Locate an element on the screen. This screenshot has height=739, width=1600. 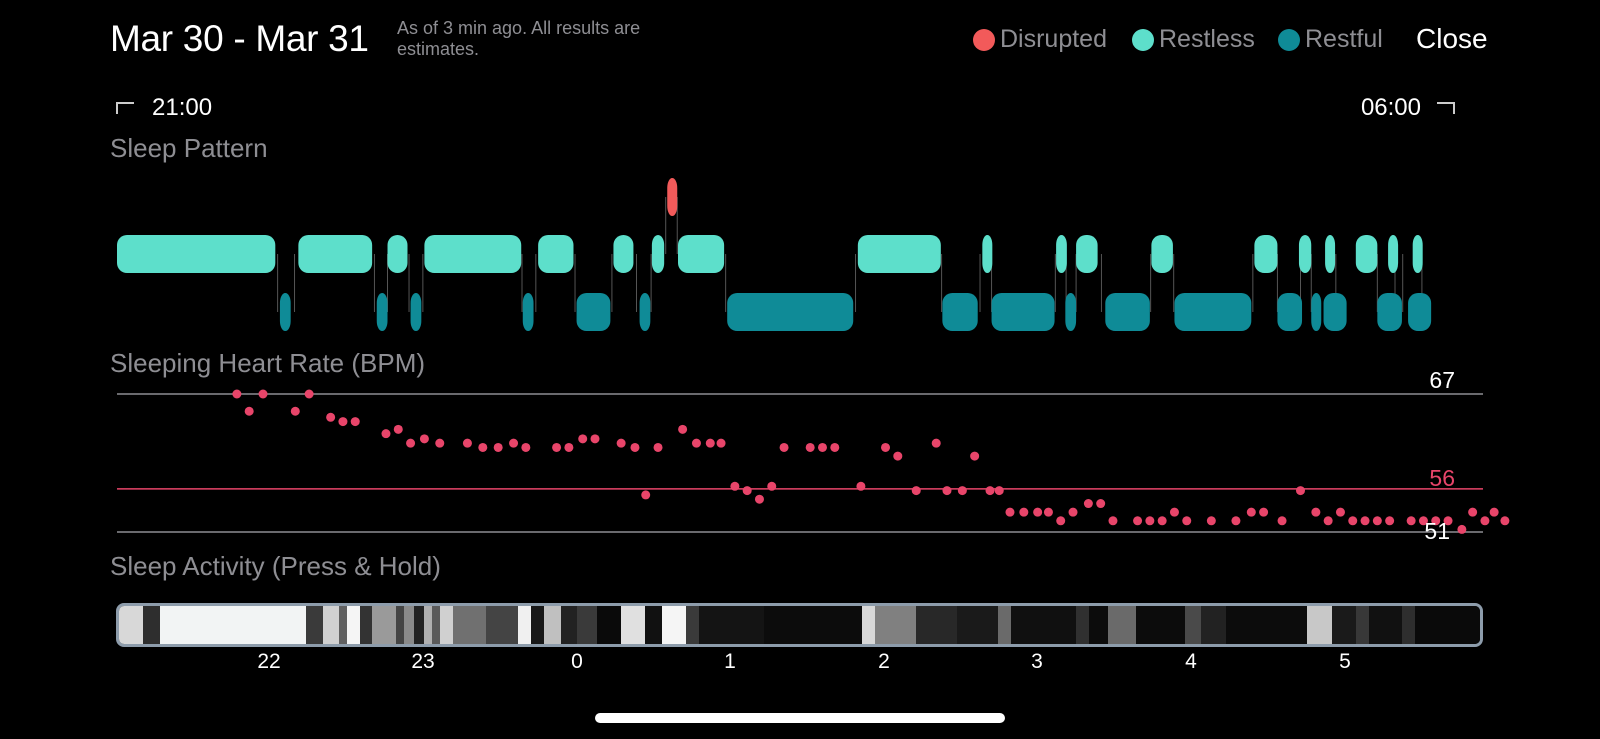
legend-label: Restful is located at coordinates (1344, 39).